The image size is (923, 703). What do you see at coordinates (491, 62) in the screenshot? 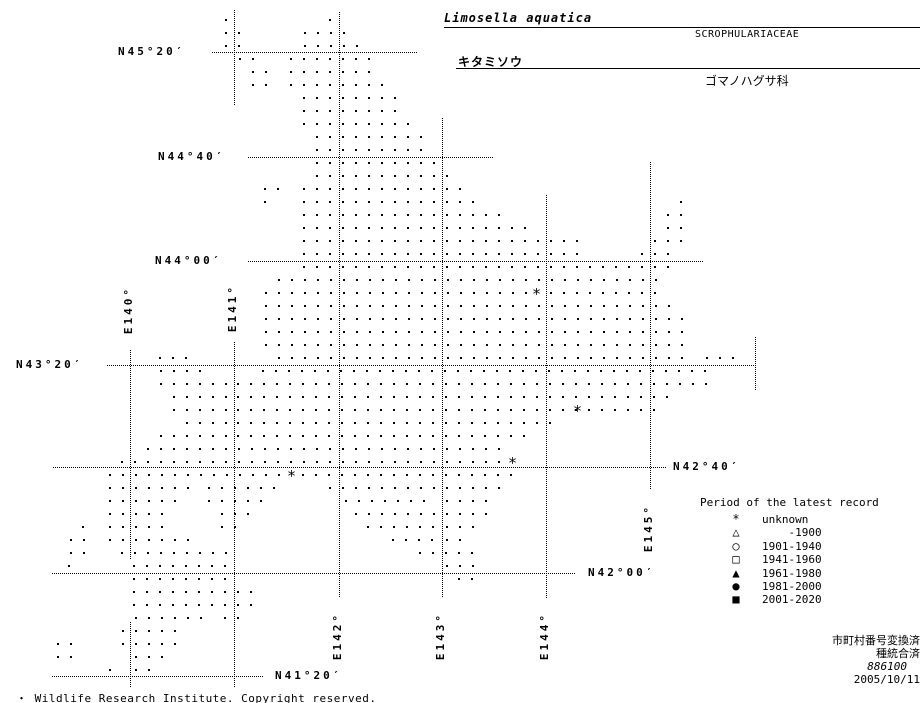
I see `species-name-japanese: キタミソウ` at bounding box center [491, 62].